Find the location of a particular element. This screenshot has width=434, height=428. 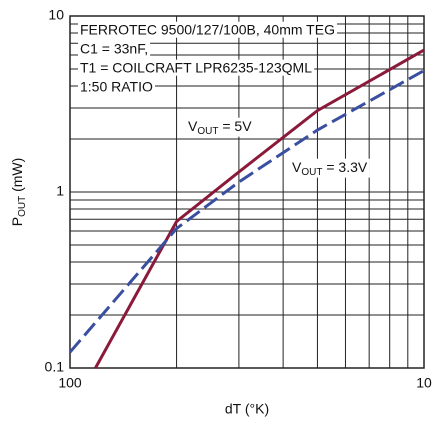

note: C1 = 33nF, is located at coordinates (114, 49).